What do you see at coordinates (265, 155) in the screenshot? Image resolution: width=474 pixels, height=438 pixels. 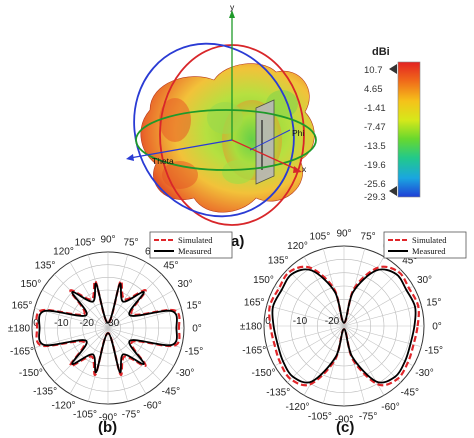 I see `x-axis` at bounding box center [265, 155].